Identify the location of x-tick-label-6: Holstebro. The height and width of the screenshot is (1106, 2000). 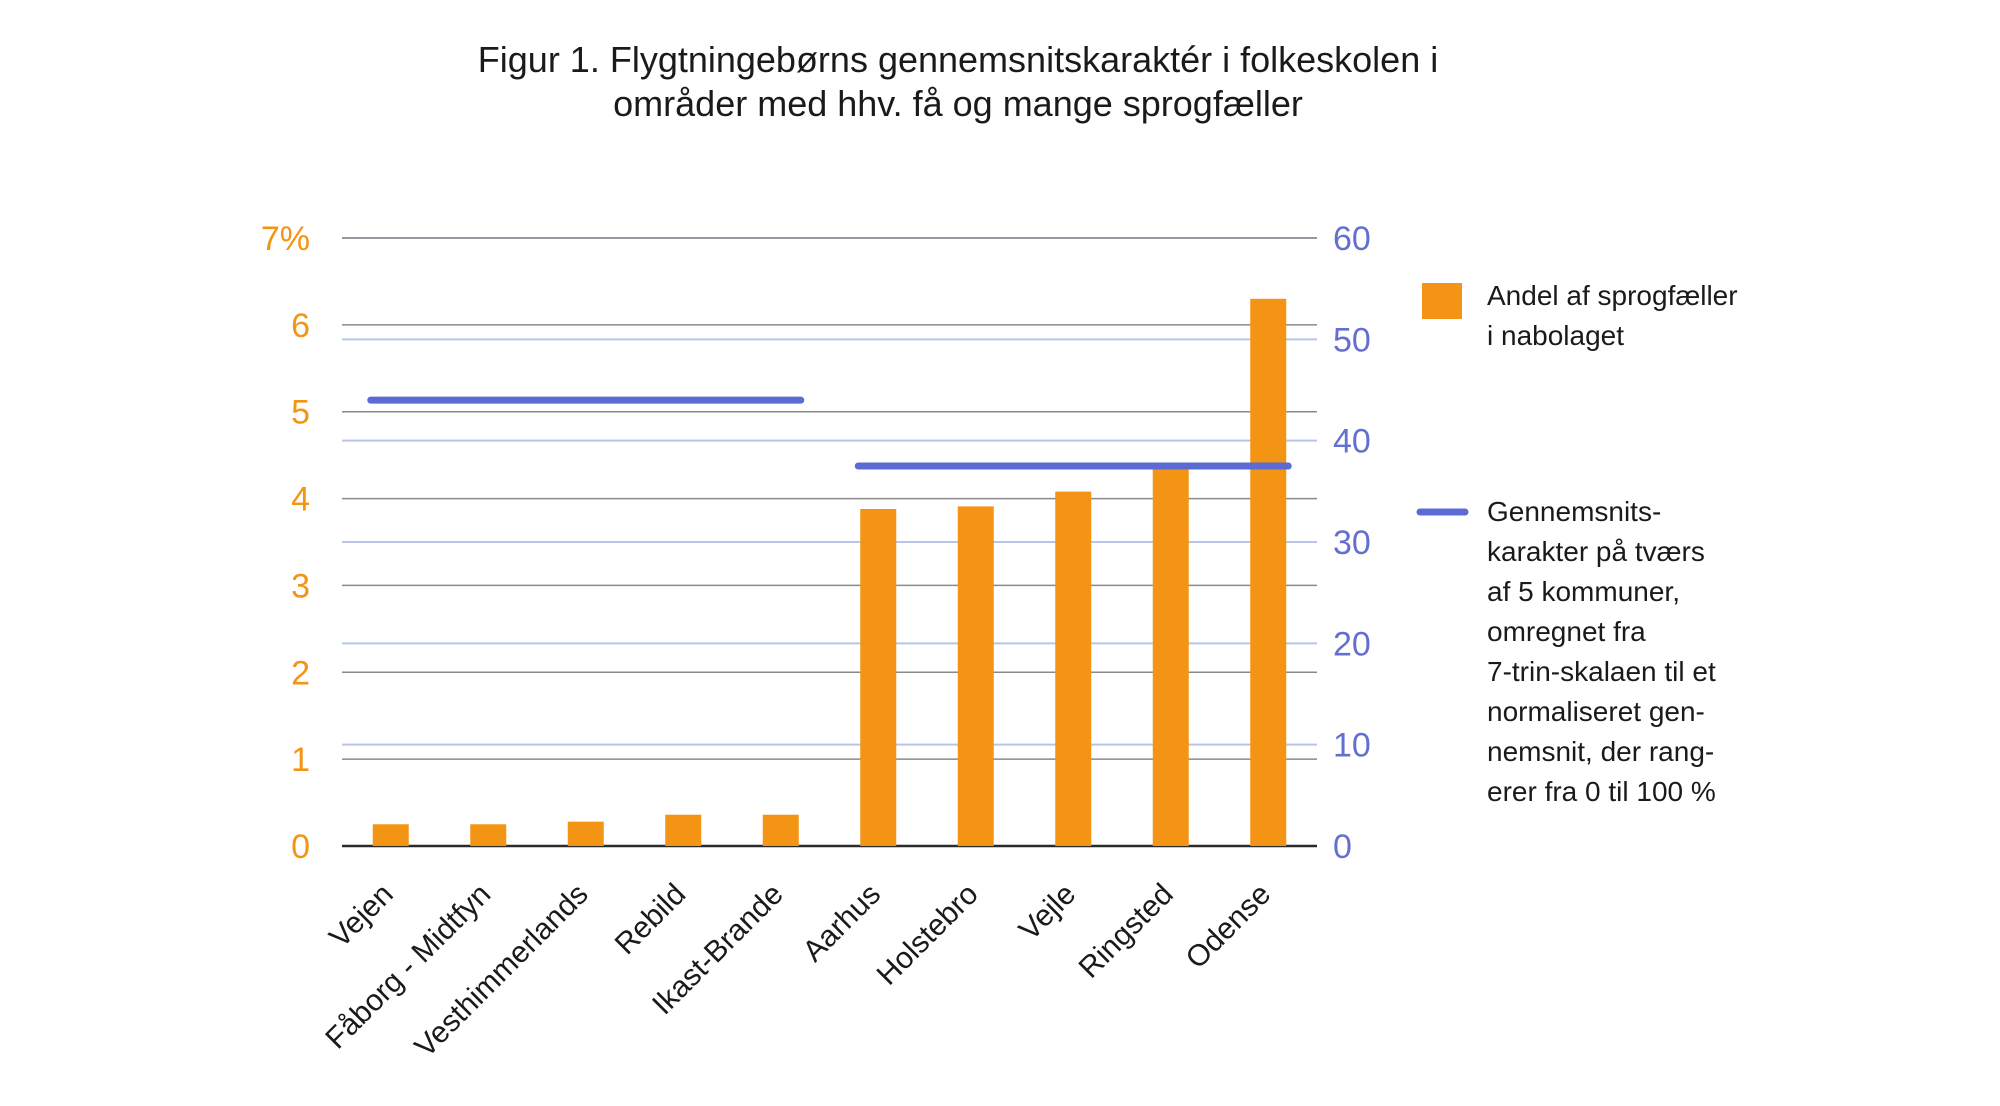
(928, 935).